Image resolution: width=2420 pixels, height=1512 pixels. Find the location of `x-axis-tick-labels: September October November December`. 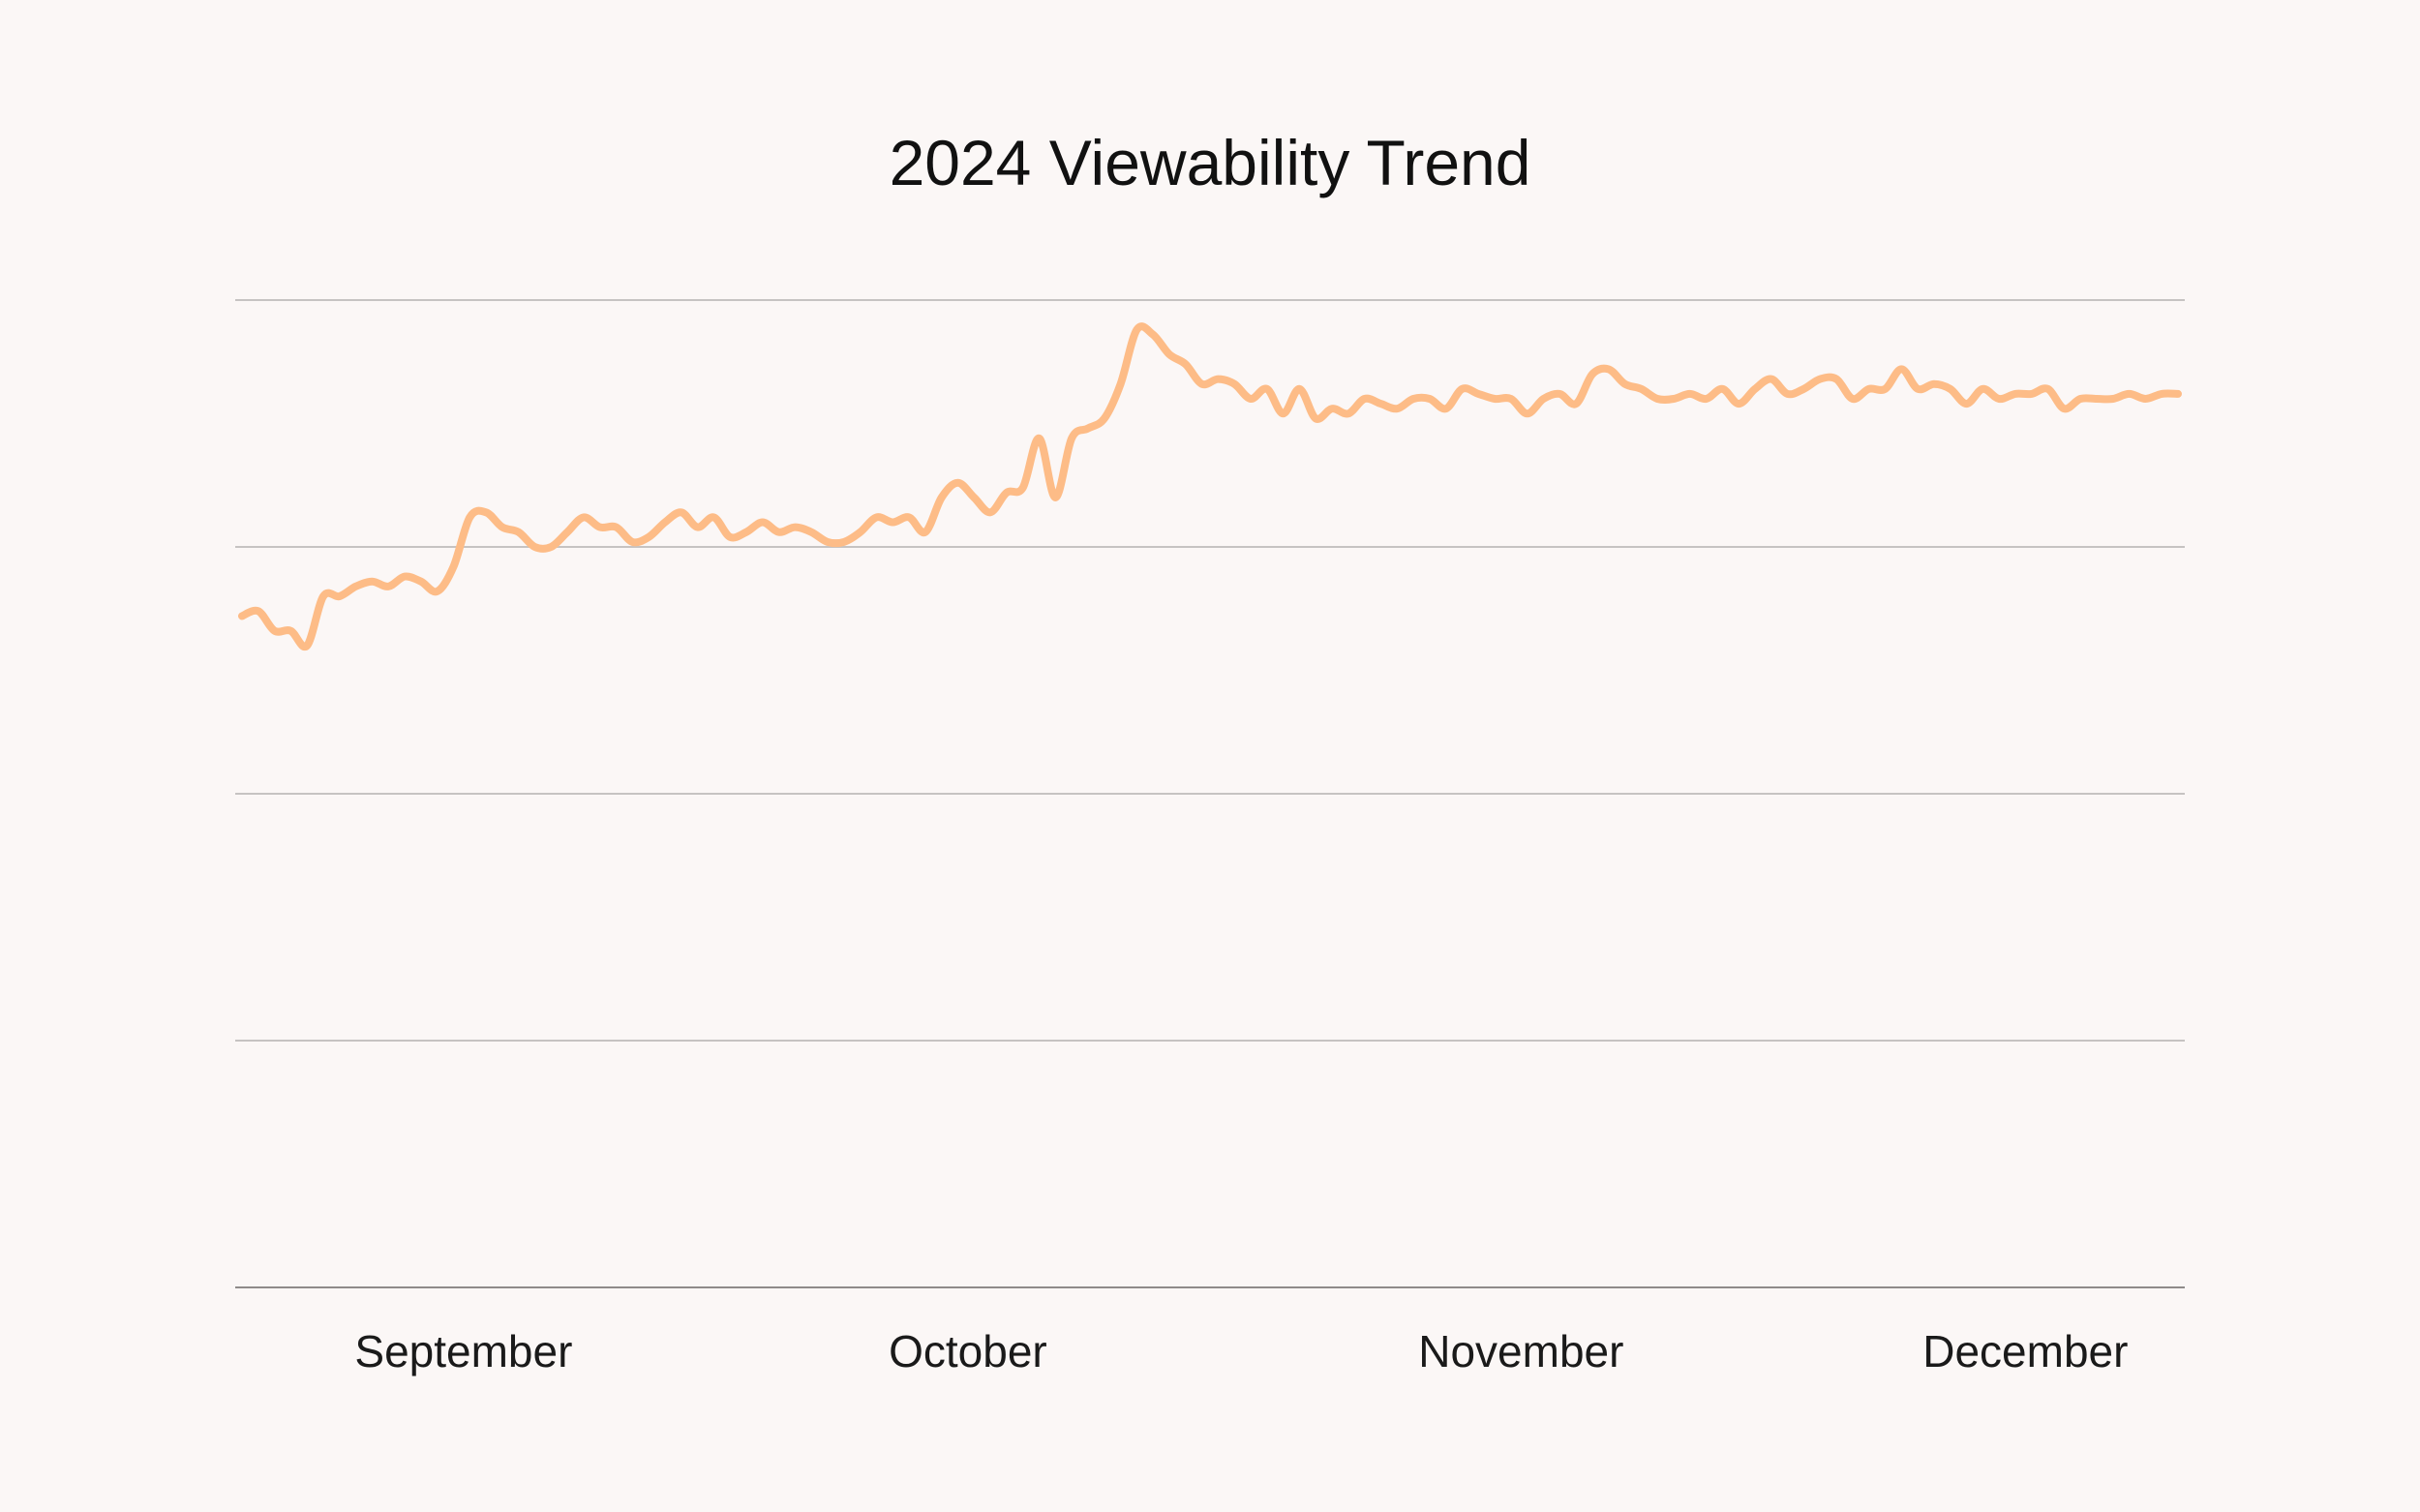

x-axis-tick-labels: September October November December is located at coordinates (1241, 1351).